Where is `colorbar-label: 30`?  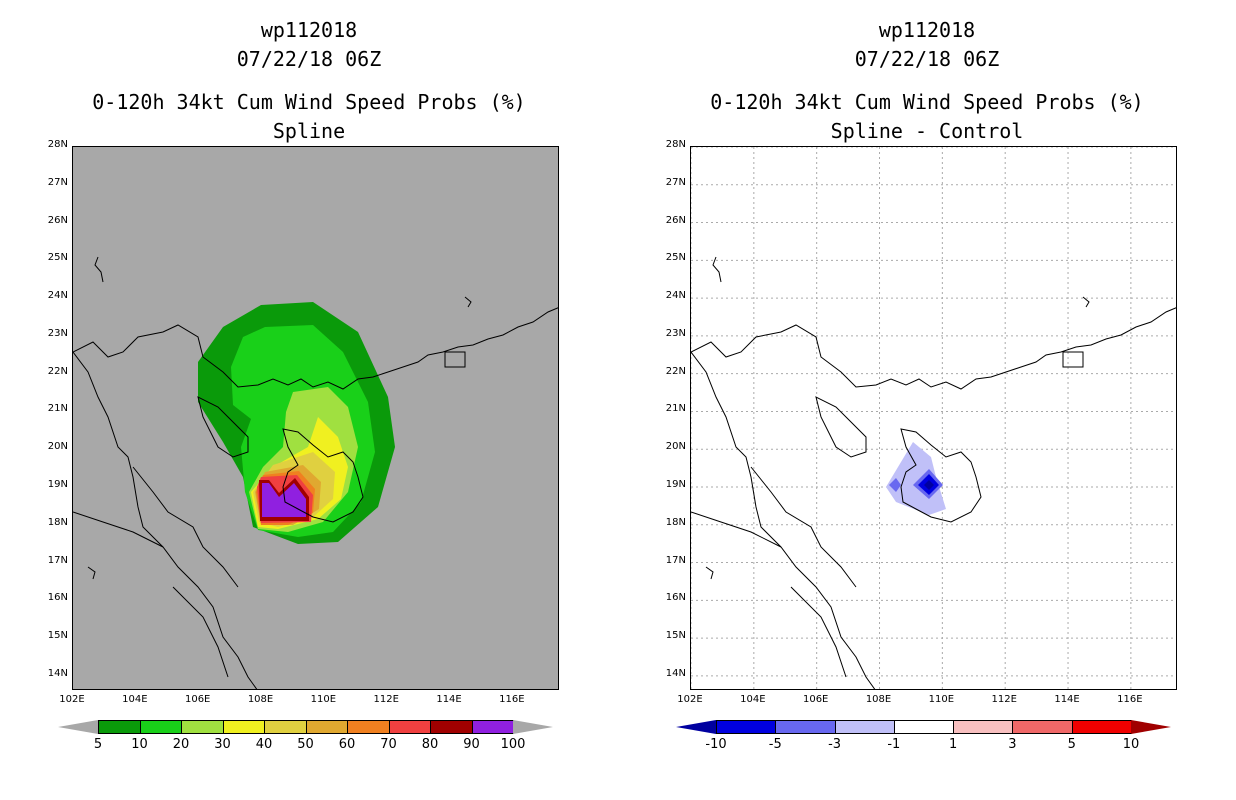
colorbar-label: 30 is located at coordinates (222, 744).